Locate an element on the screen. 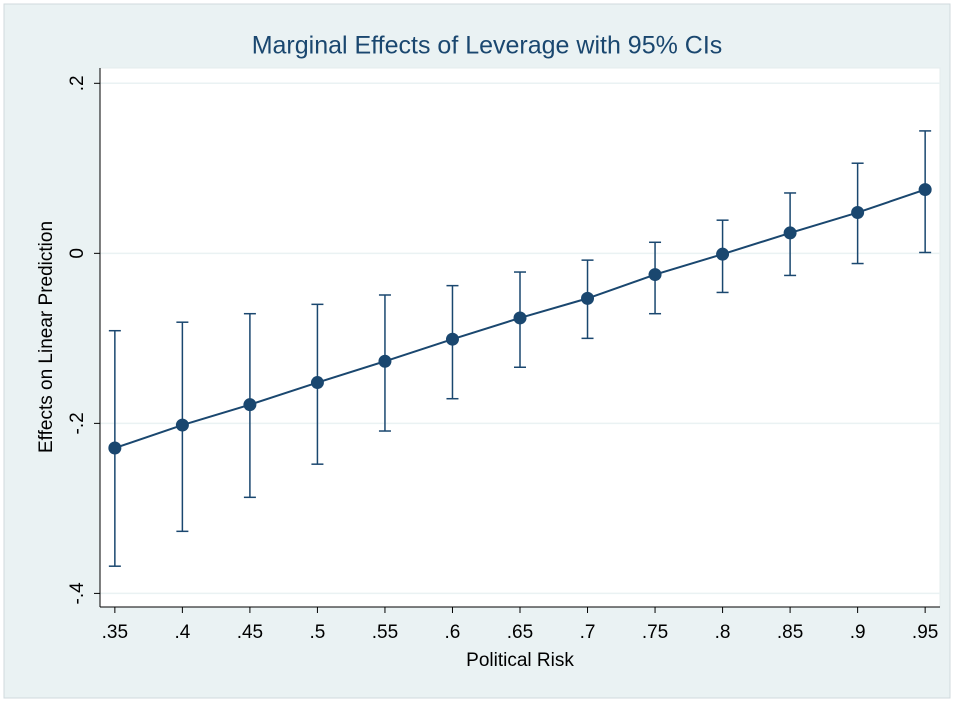 The height and width of the screenshot is (702, 954). x-tick-label: .7 is located at coordinates (588, 632).